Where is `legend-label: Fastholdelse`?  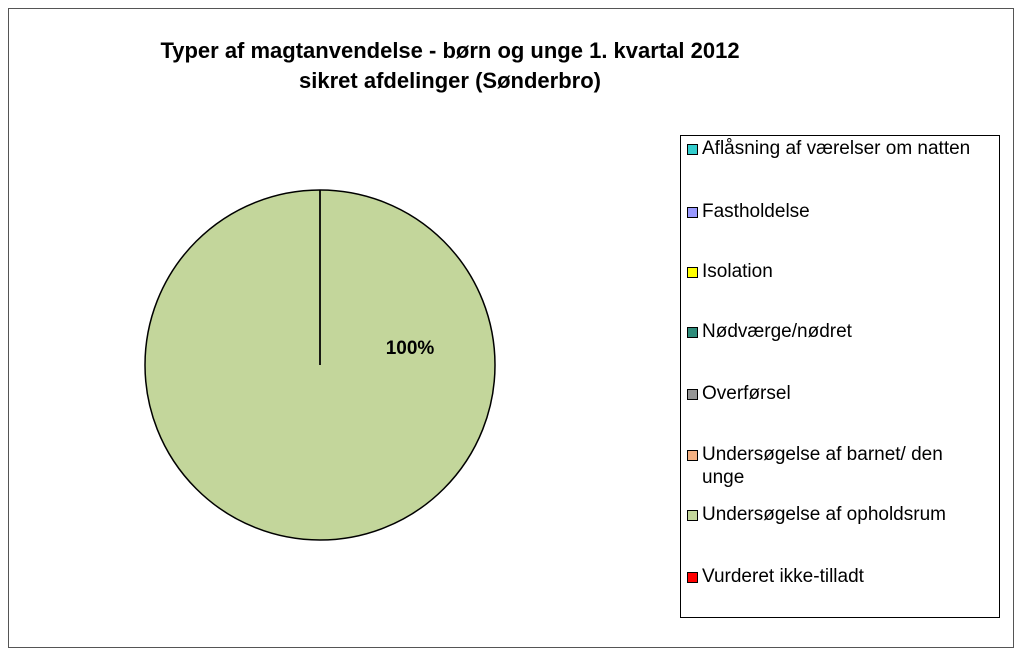
legend-label: Fastholdelse is located at coordinates (756, 211).